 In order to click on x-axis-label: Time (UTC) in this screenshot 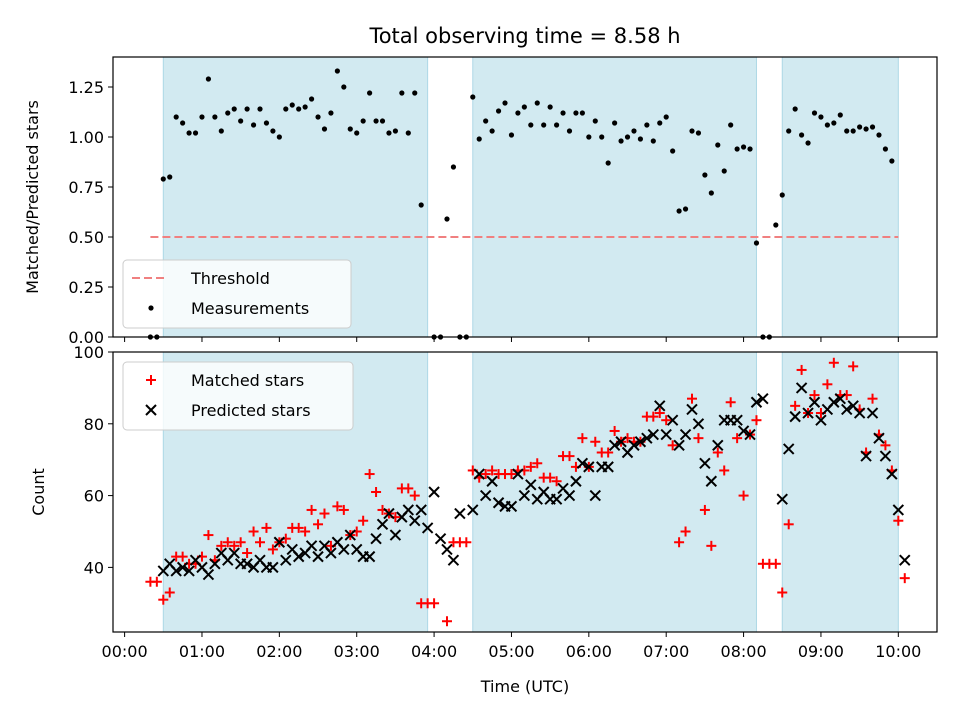, I will do `click(524, 686)`.